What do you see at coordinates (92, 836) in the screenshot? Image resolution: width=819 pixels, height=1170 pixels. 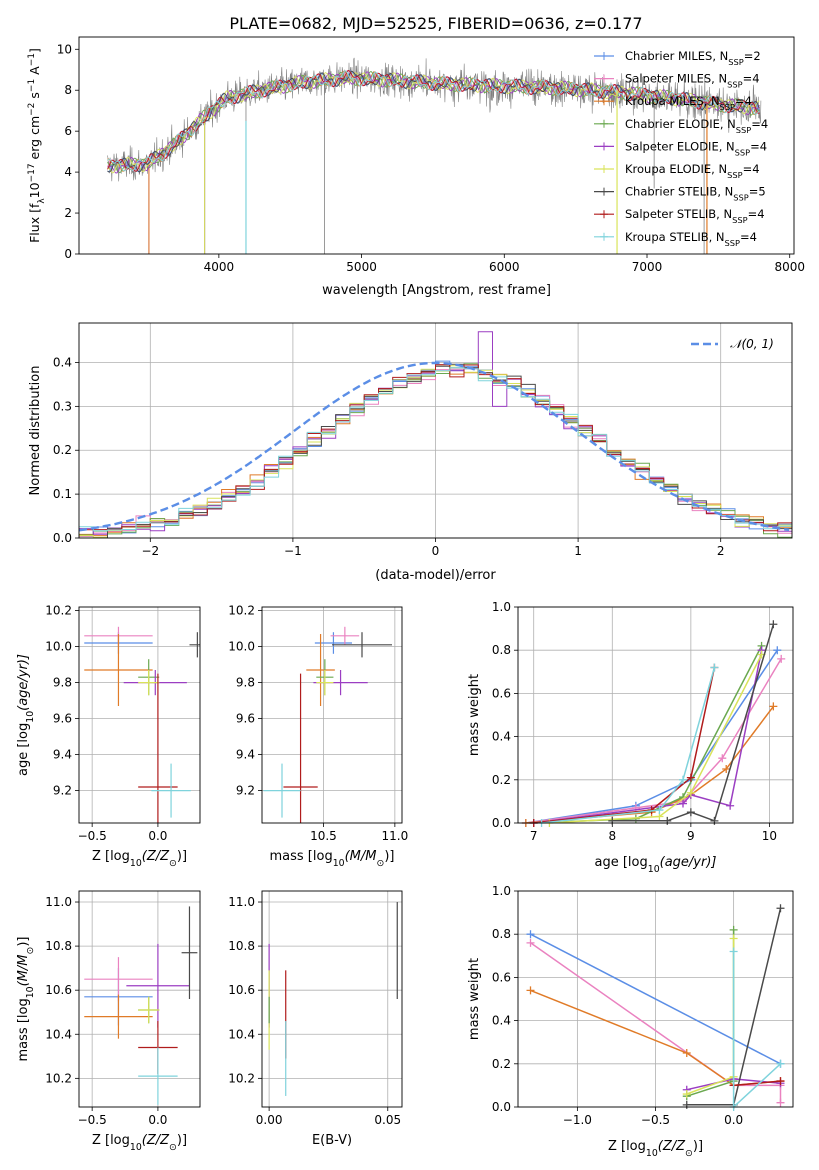 I see `x-tick-label: −0.5` at bounding box center [92, 836].